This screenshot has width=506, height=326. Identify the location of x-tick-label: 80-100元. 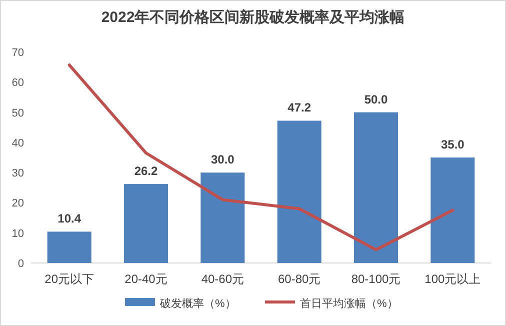
(376, 279).